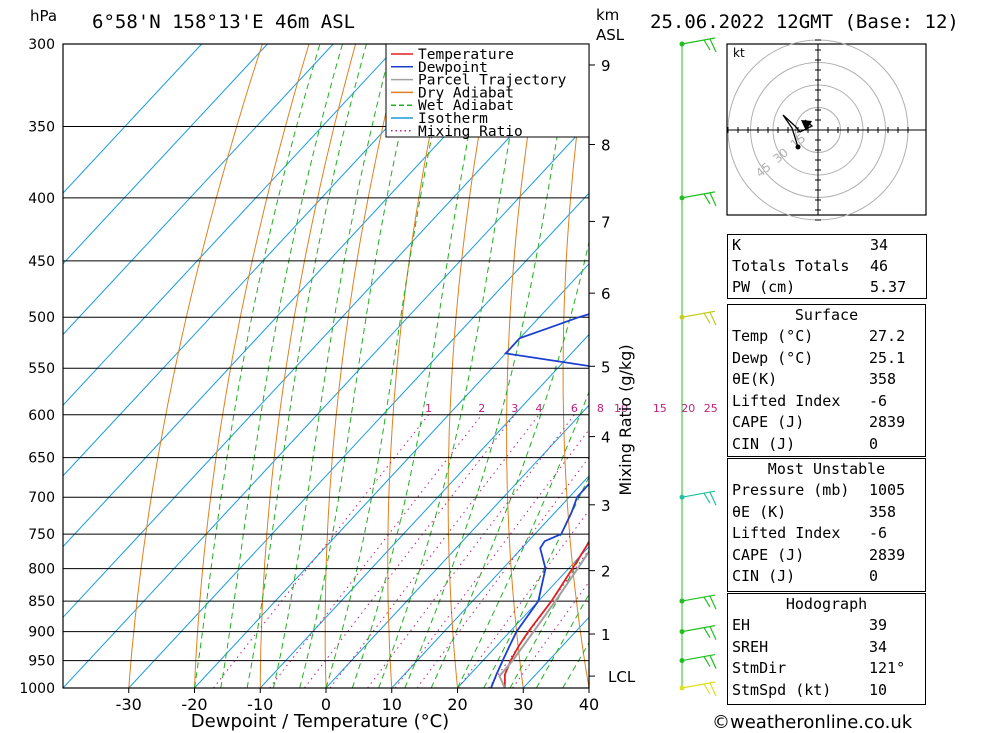 Image resolution: width=1000 pixels, height=733 pixels. What do you see at coordinates (888, 287) in the screenshot?
I see `index-value: 5.37` at bounding box center [888, 287].